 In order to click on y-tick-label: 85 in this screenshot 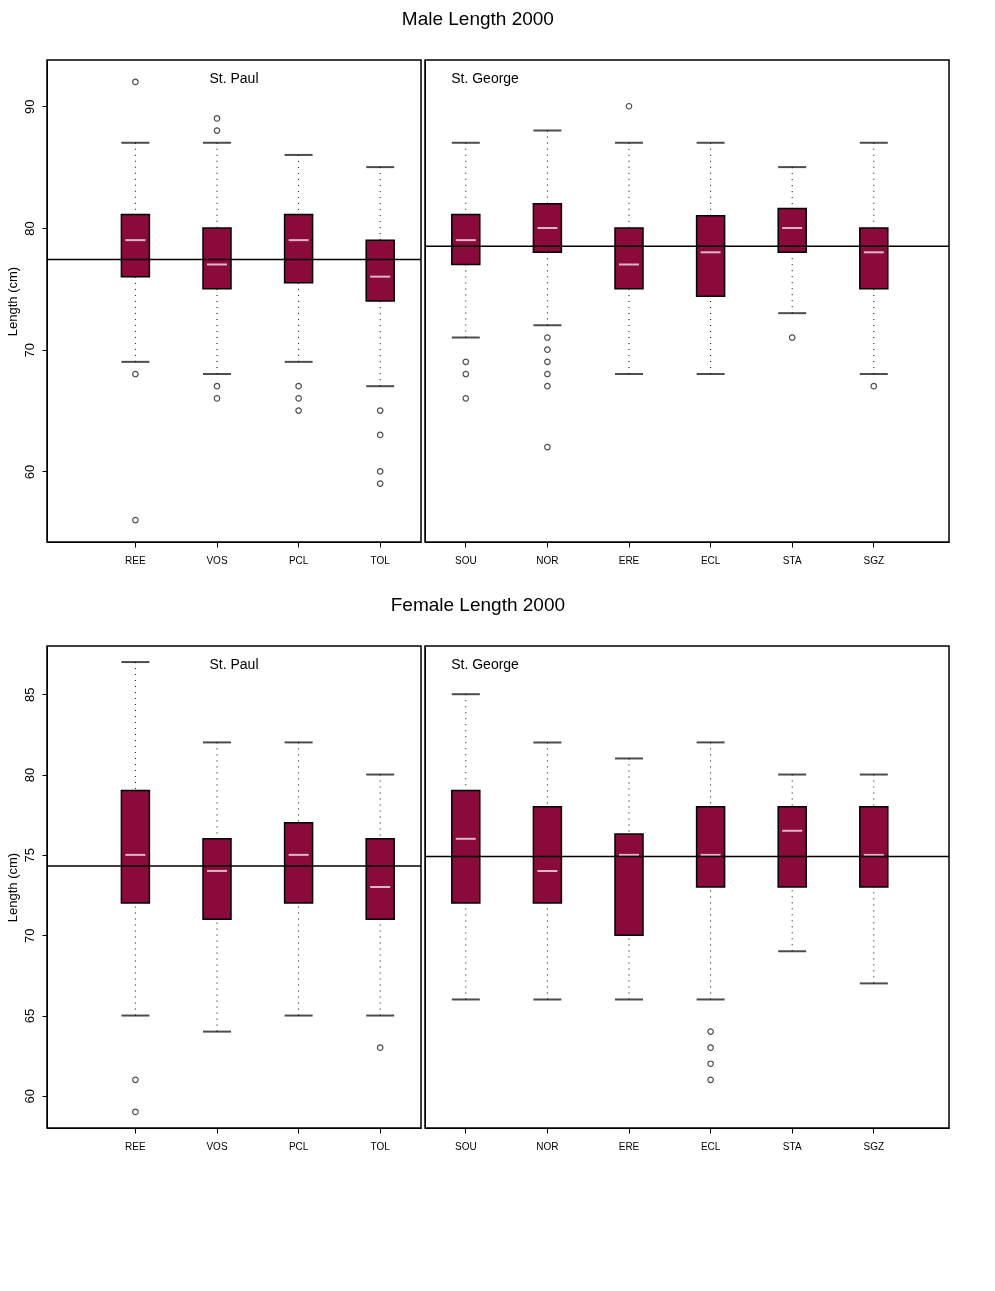, I will do `click(29, 694)`.